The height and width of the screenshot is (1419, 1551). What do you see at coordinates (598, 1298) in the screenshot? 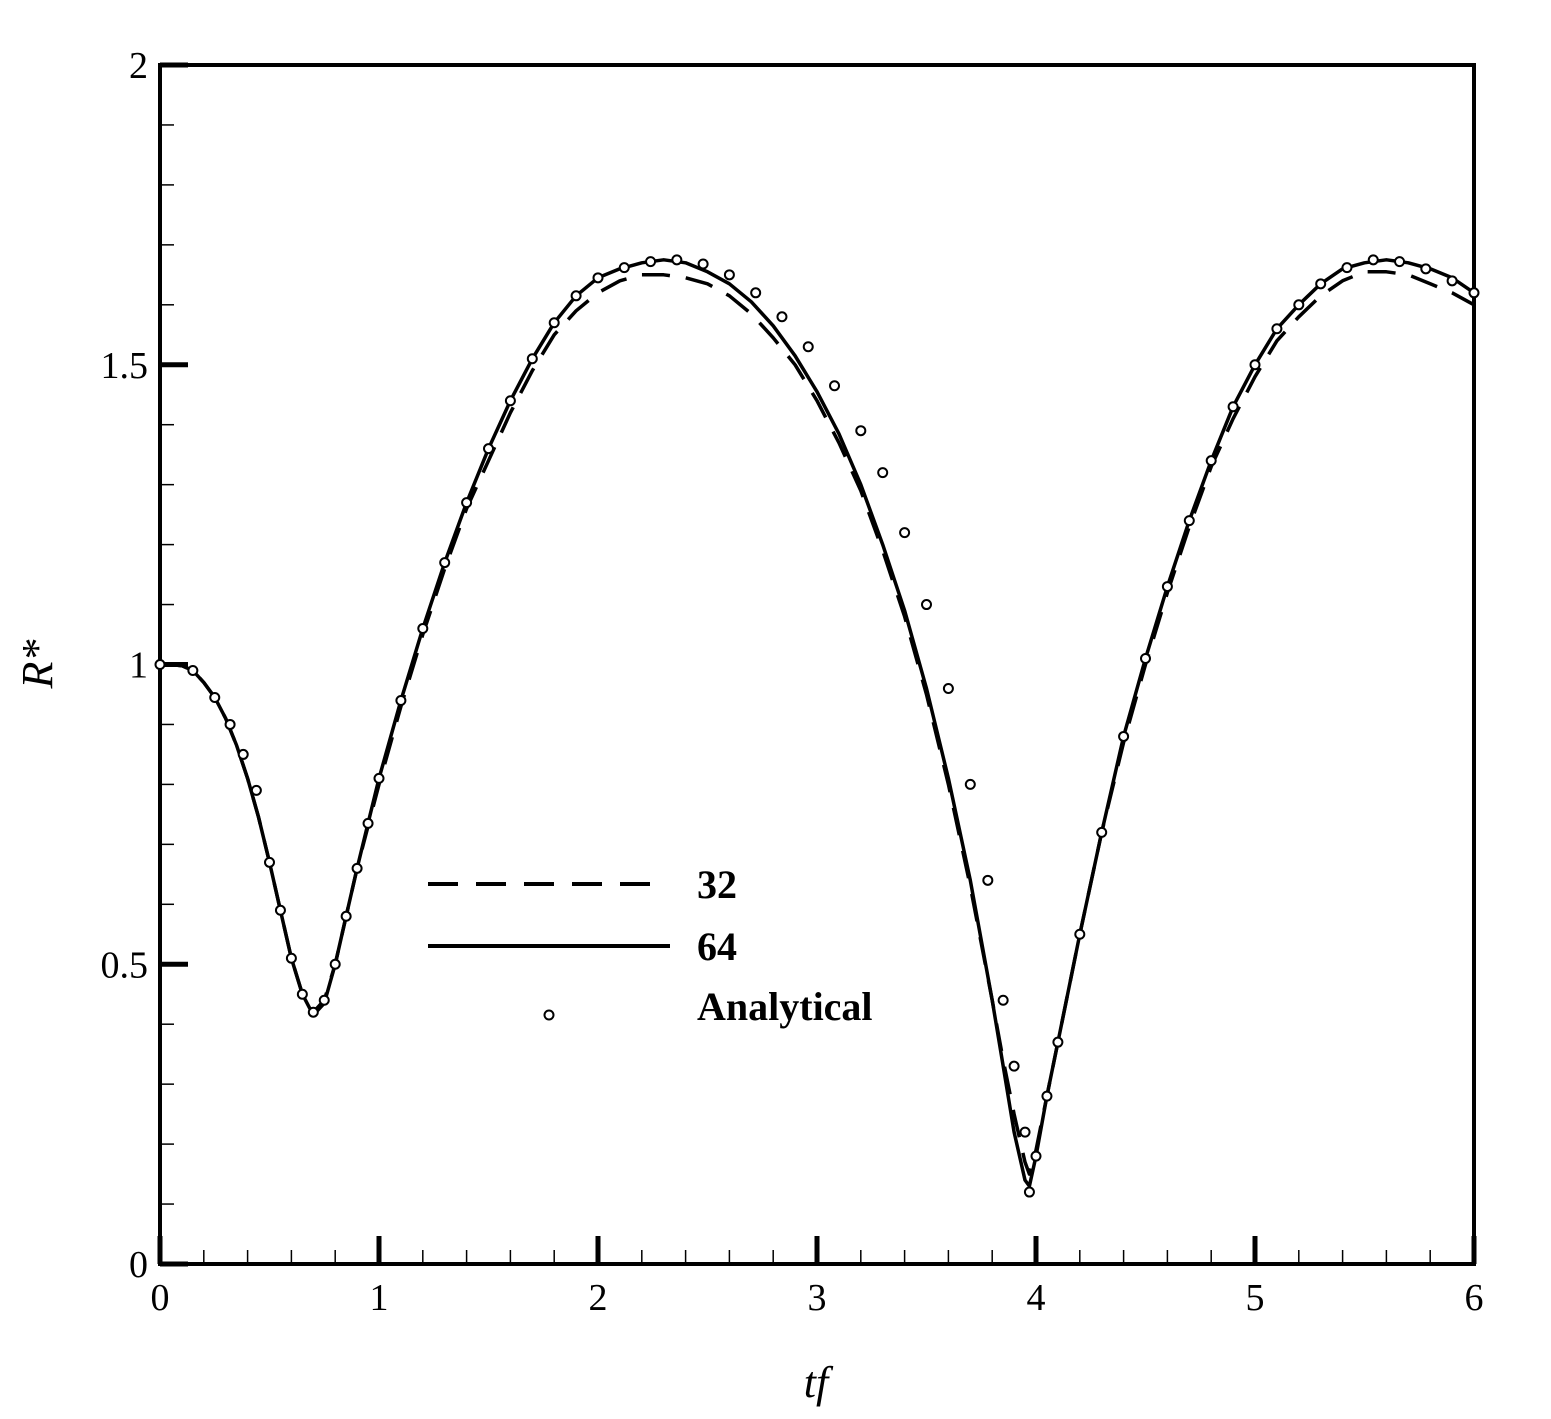
I see `x-tick-label: 2` at bounding box center [598, 1298].